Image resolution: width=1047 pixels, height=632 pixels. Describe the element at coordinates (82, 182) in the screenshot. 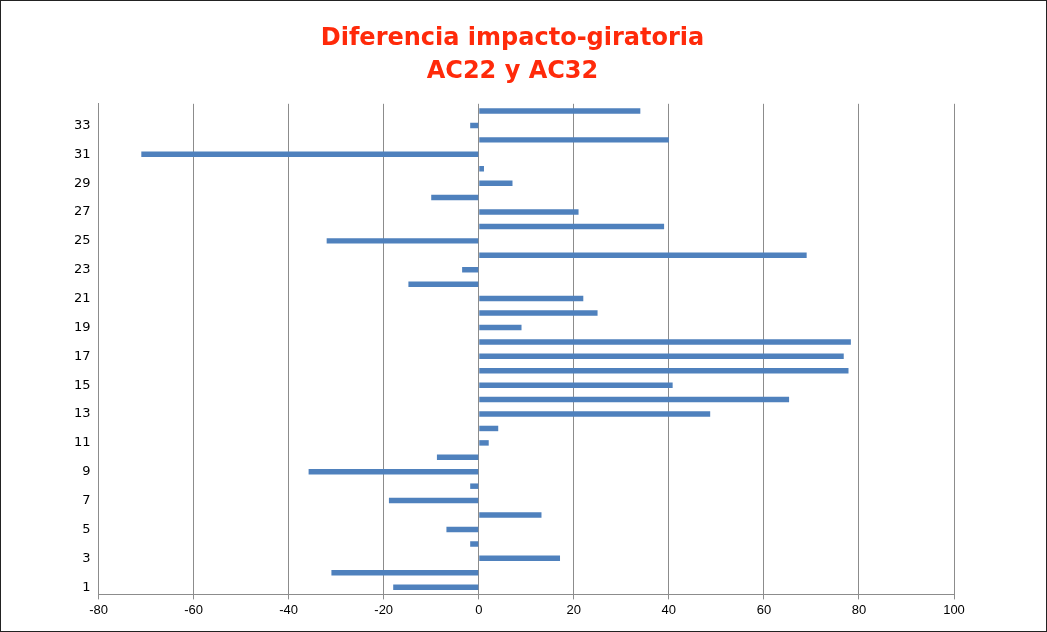

I see `y-tick-label: 29` at that location.